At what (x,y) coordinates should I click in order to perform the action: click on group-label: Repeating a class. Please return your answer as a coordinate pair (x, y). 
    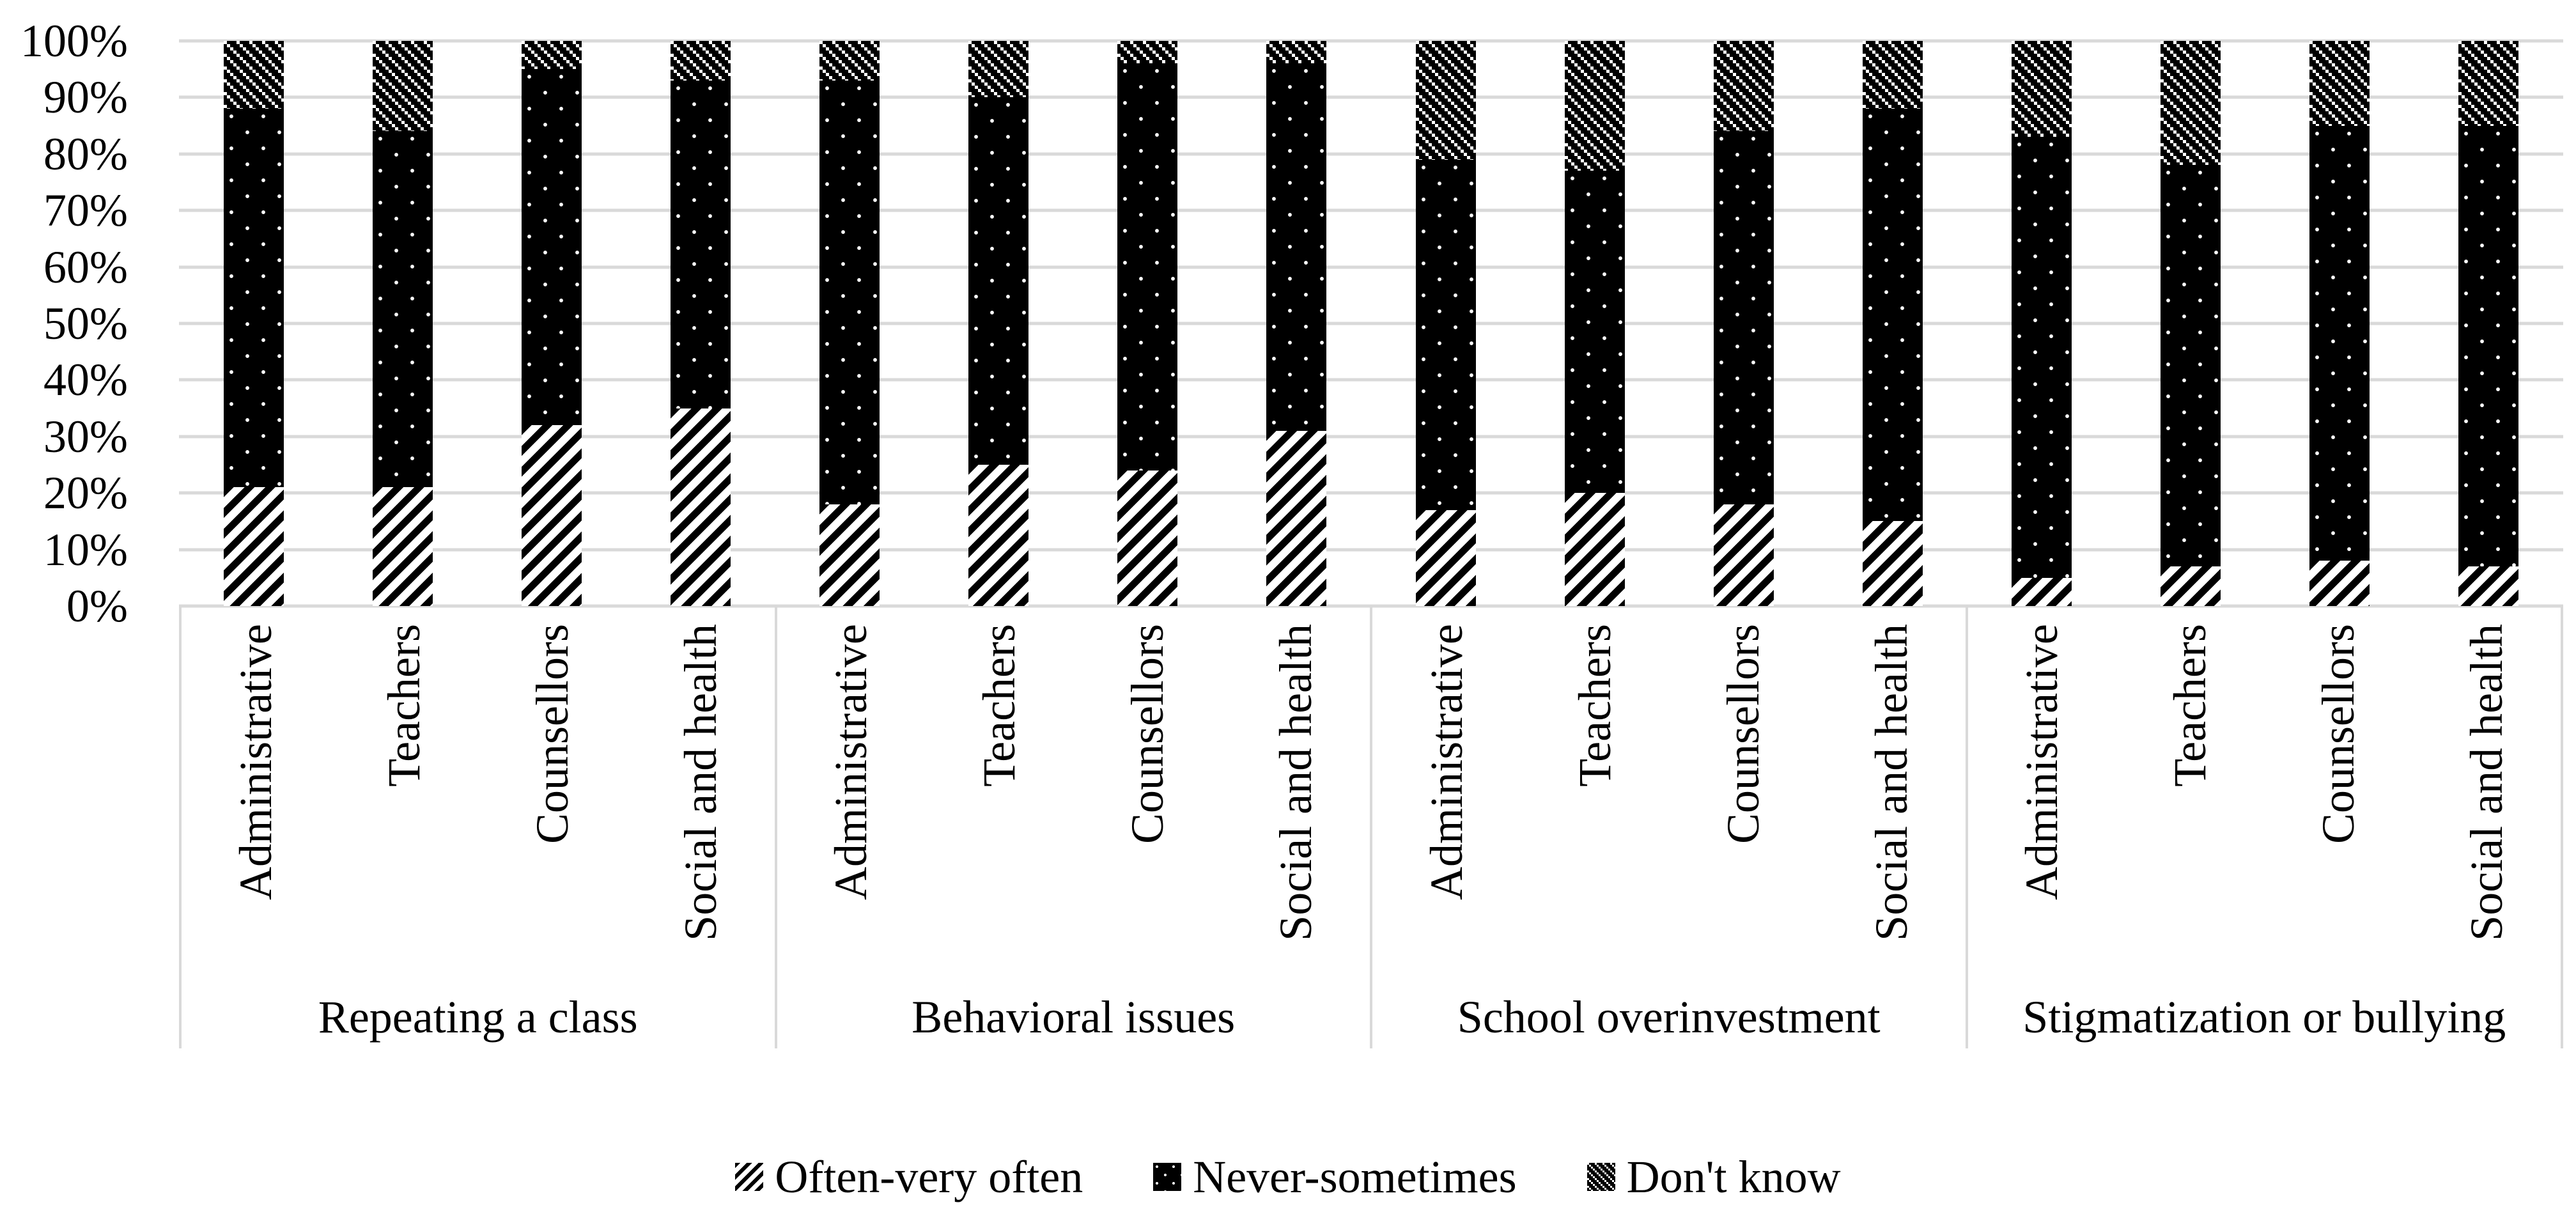
    Looking at the image, I should click on (478, 1017).